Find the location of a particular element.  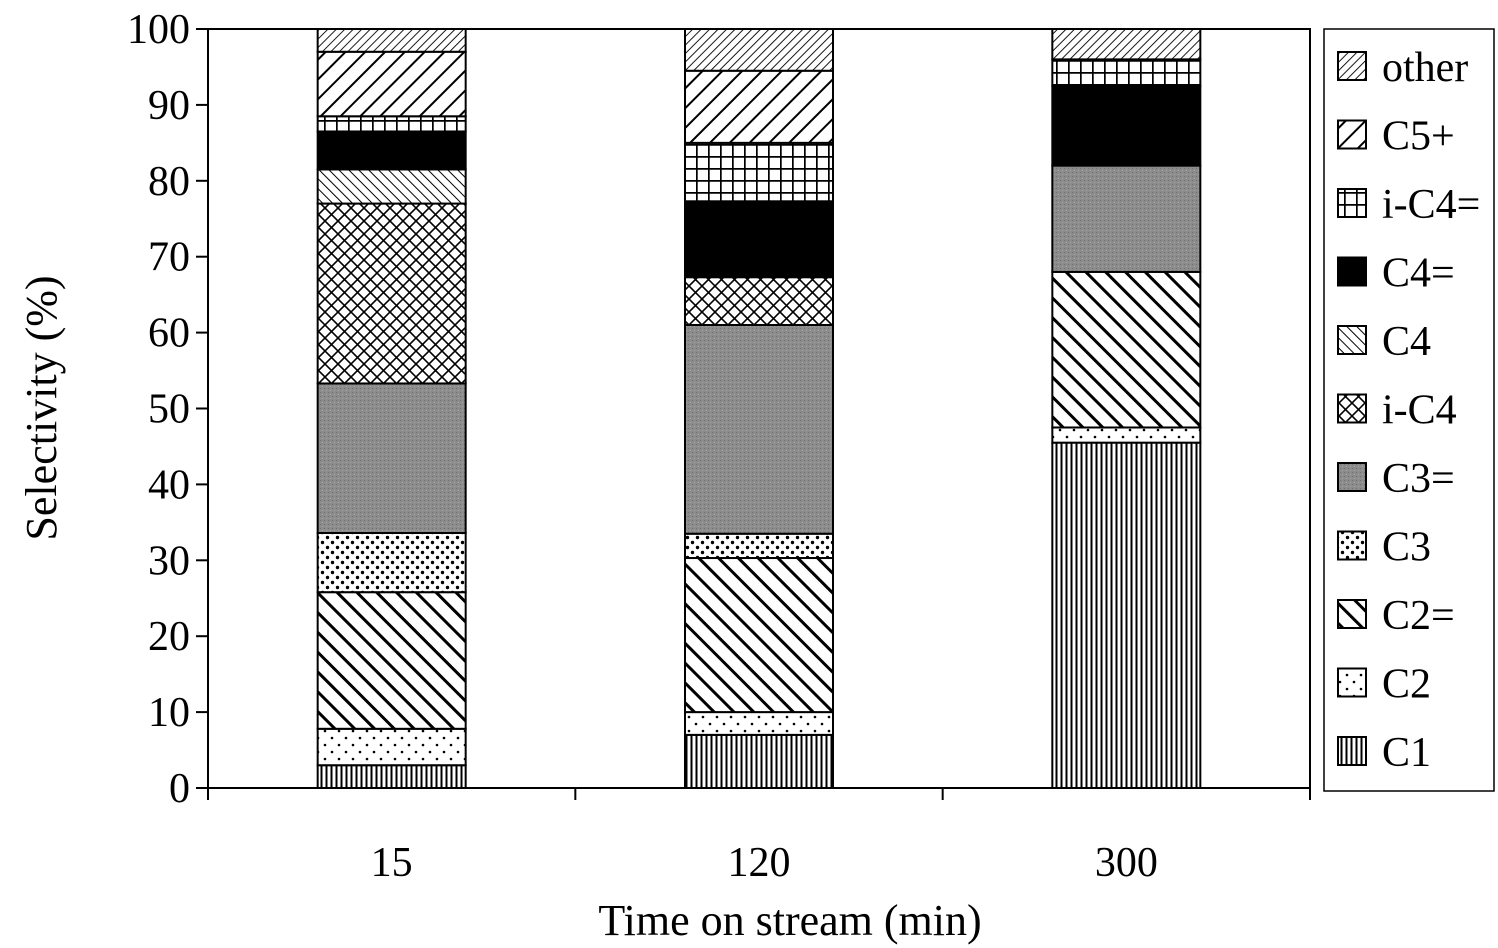

legend-item: C2= is located at coordinates (1396, 616).